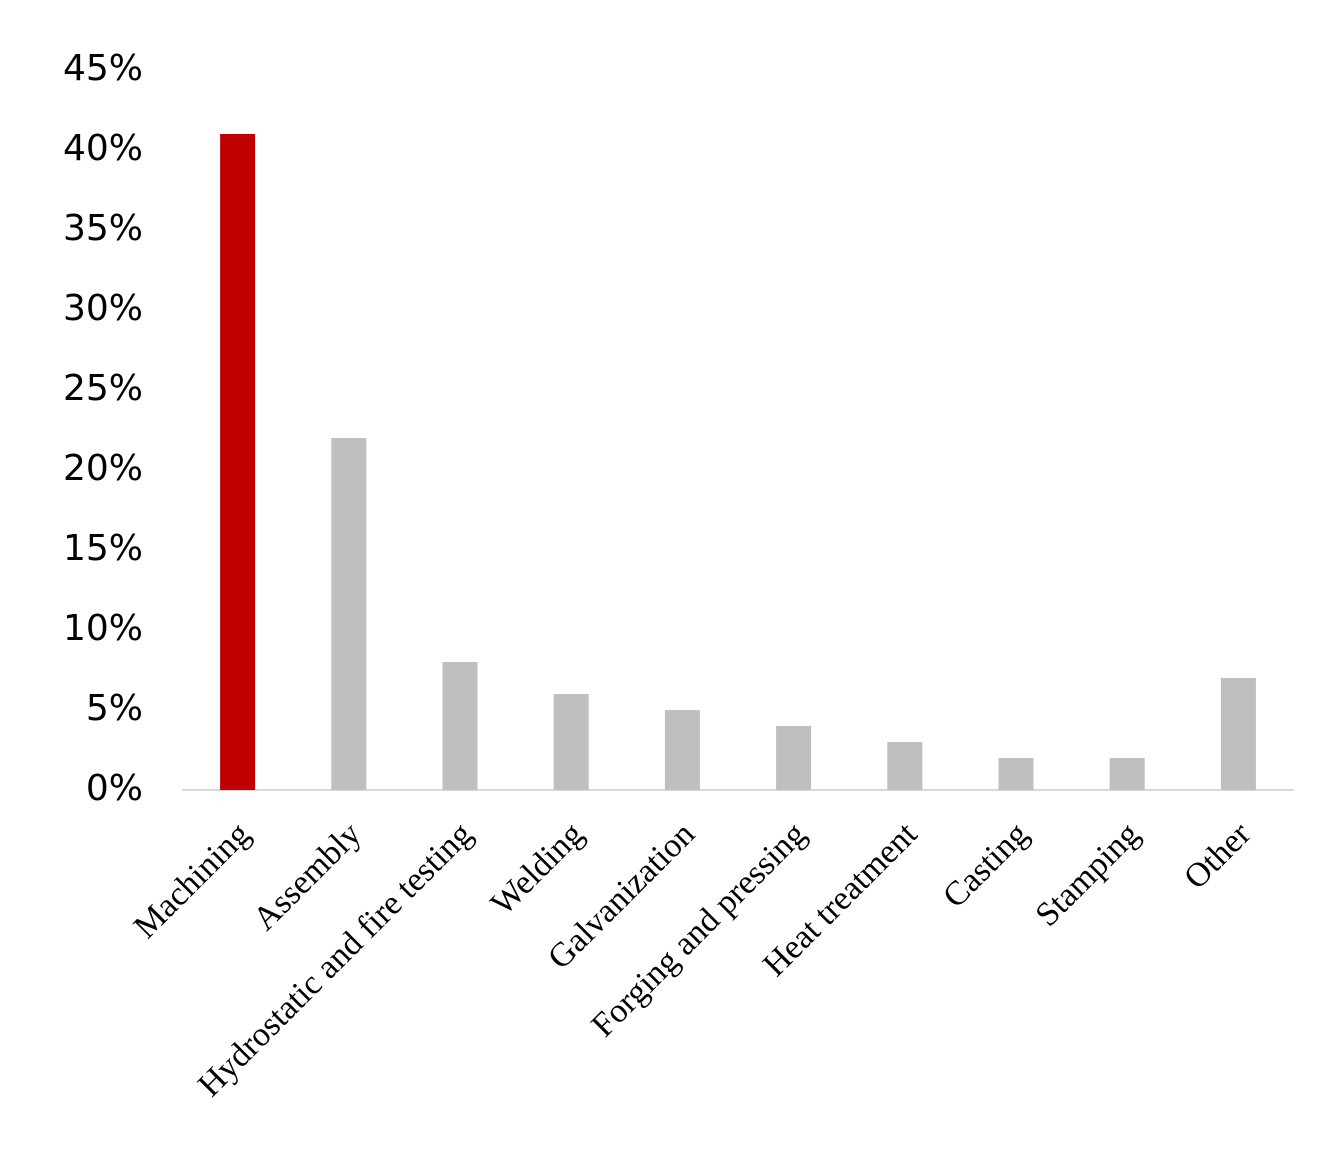 This screenshot has width=1326, height=1168. I want to click on x-tick-label: Forging and pressing, so click(699, 929).